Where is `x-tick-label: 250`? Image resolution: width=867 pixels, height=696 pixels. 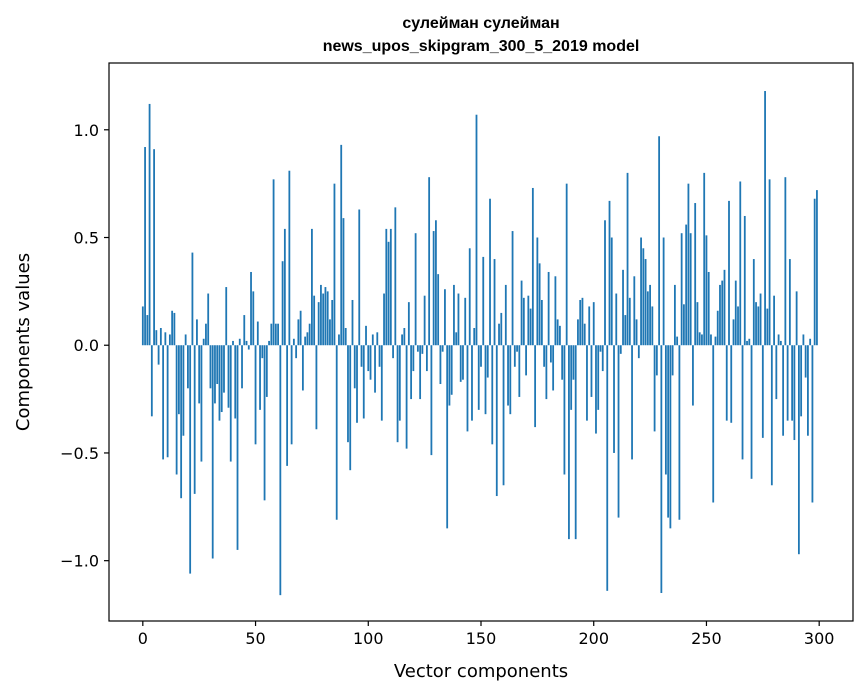 x-tick-label: 250 is located at coordinates (706, 638).